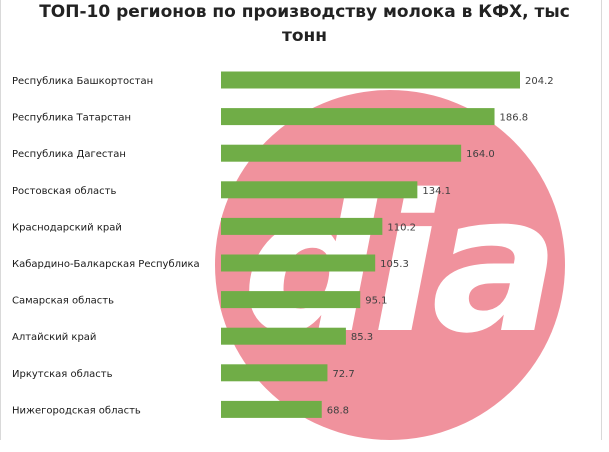 The image size is (609, 452). Describe the element at coordinates (376, 301) in the screenshot. I see `data-label: 95.1` at that location.